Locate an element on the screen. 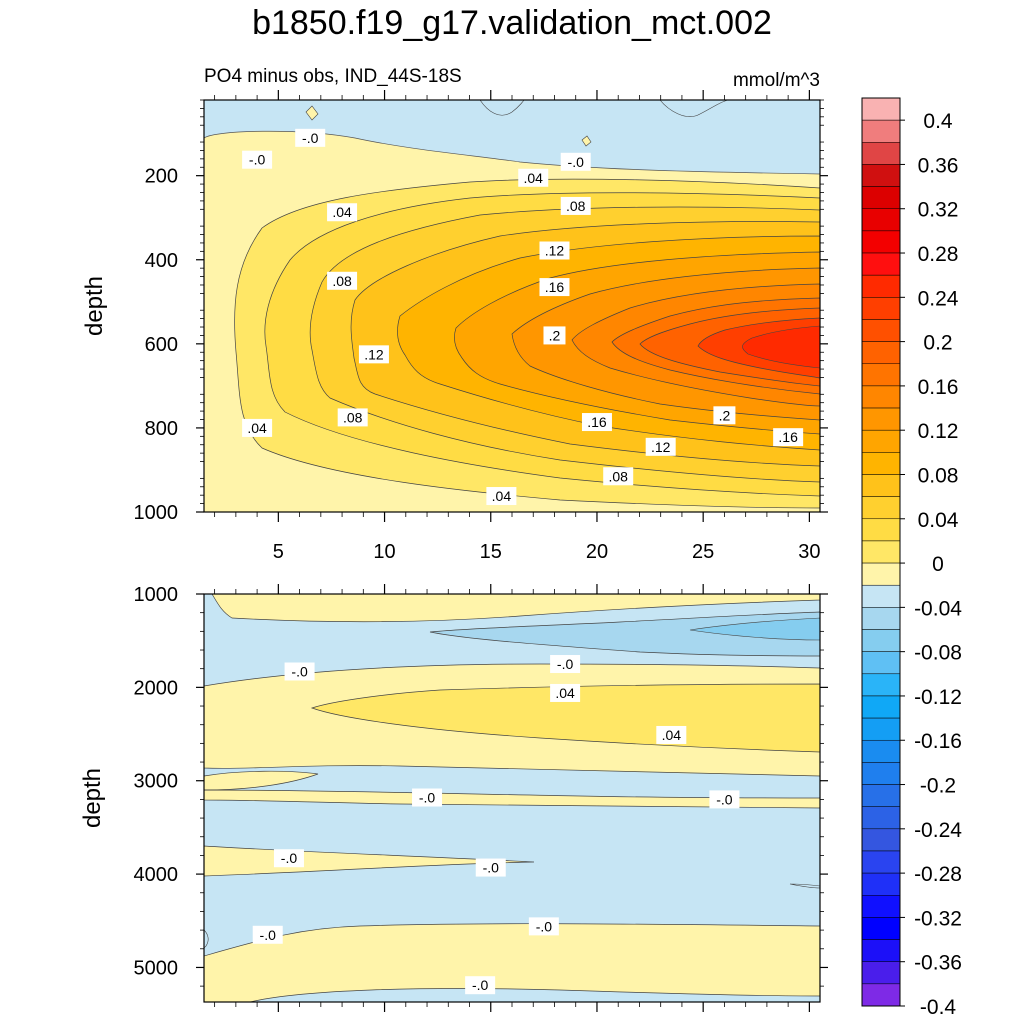 The height and width of the screenshot is (1024, 1024). upper-x-tick-label: 15 is located at coordinates (491, 552).